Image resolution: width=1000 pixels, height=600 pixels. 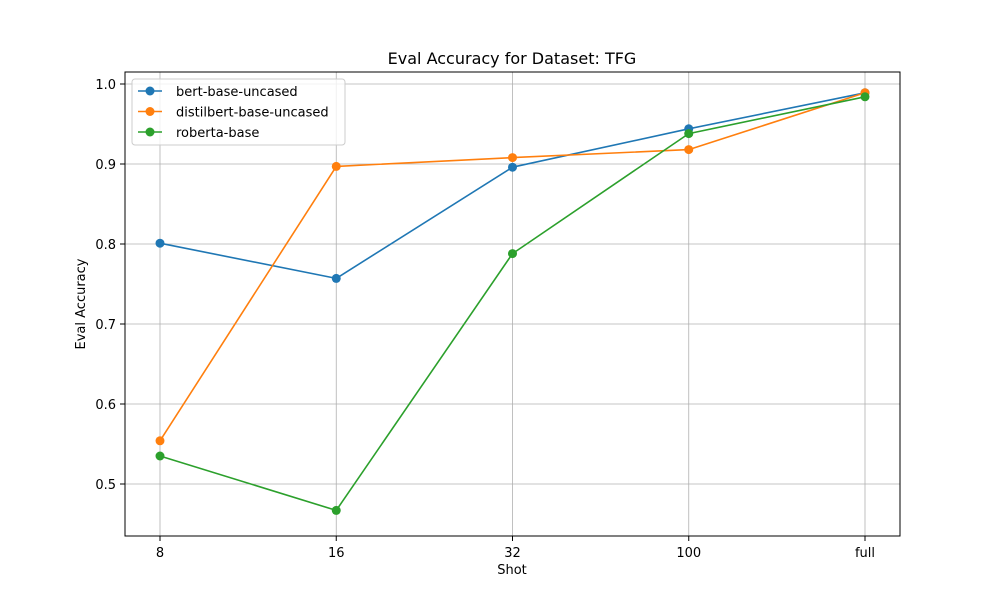 What do you see at coordinates (105, 405) in the screenshot?
I see `y-tick-label: 0.6` at bounding box center [105, 405].